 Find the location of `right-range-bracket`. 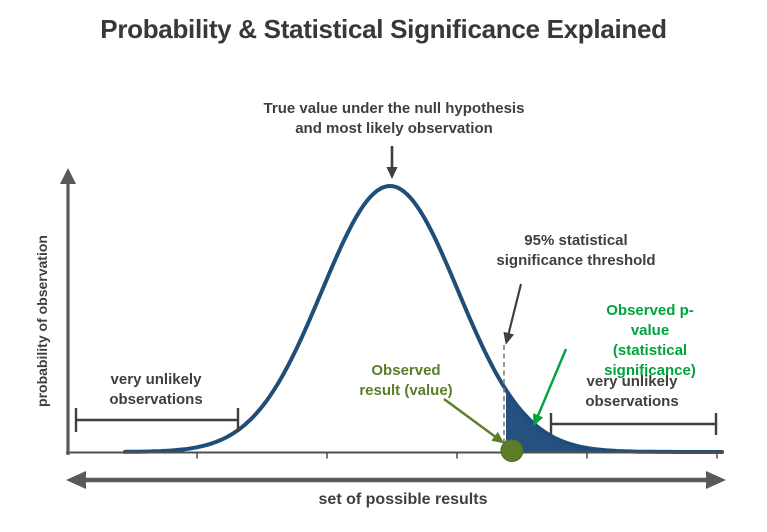

right-range-bracket is located at coordinates (633, 424).